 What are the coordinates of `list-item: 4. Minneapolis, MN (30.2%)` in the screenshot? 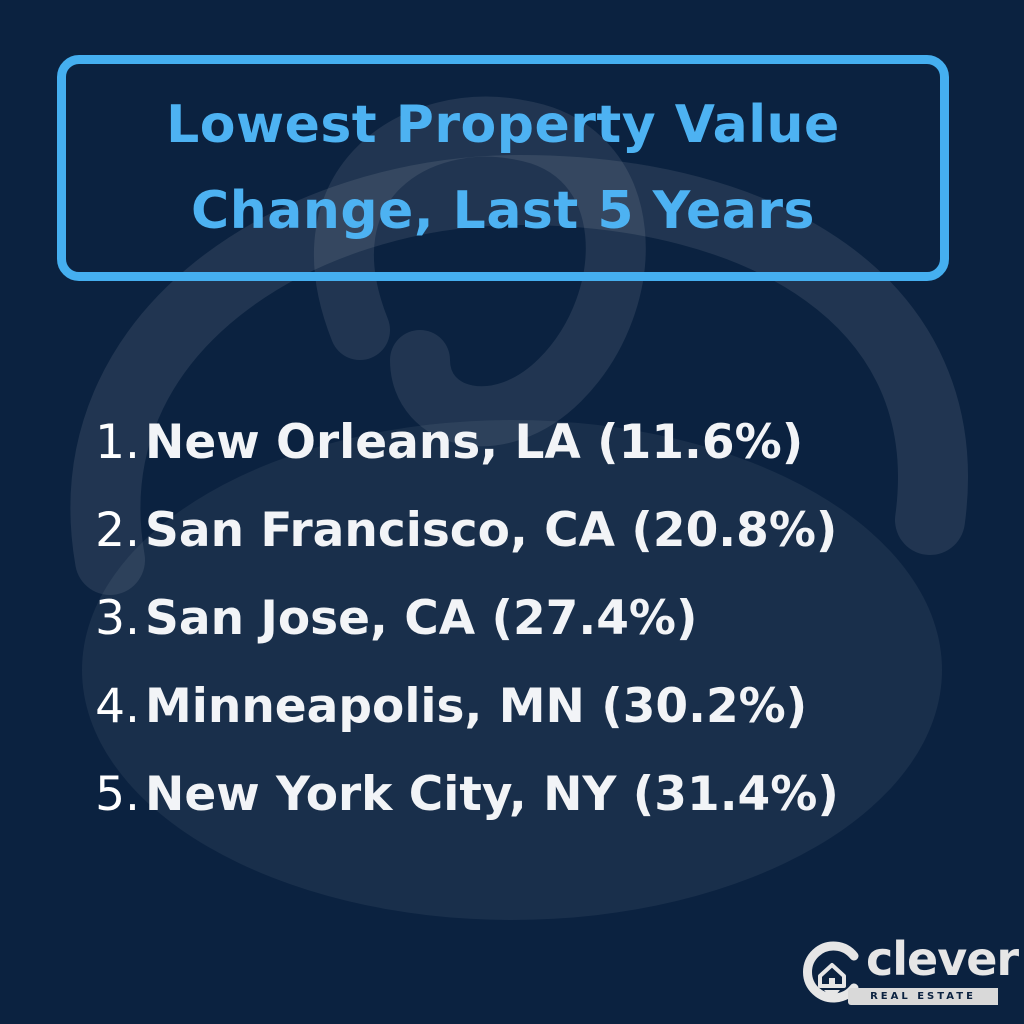 It's located at (403, 706).